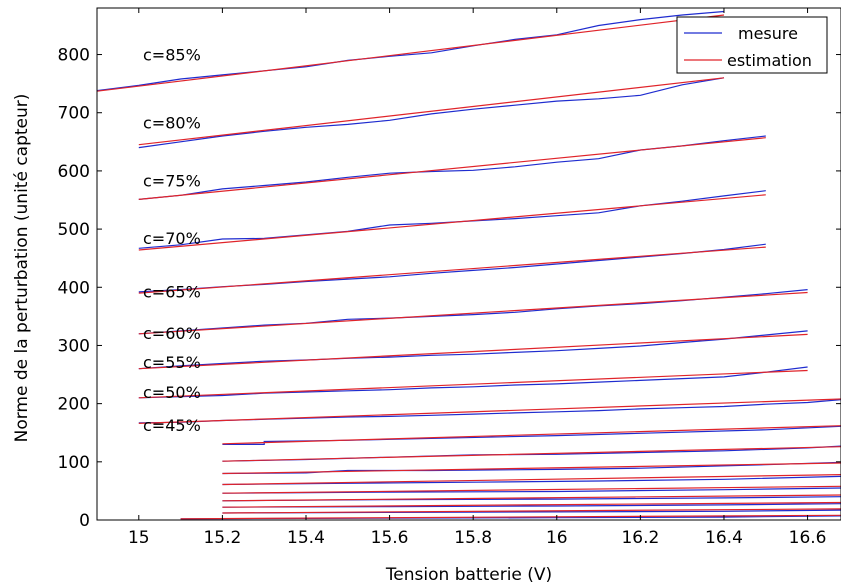 The image size is (841, 587). I want to click on y-tick-label: 500, so click(74, 230).